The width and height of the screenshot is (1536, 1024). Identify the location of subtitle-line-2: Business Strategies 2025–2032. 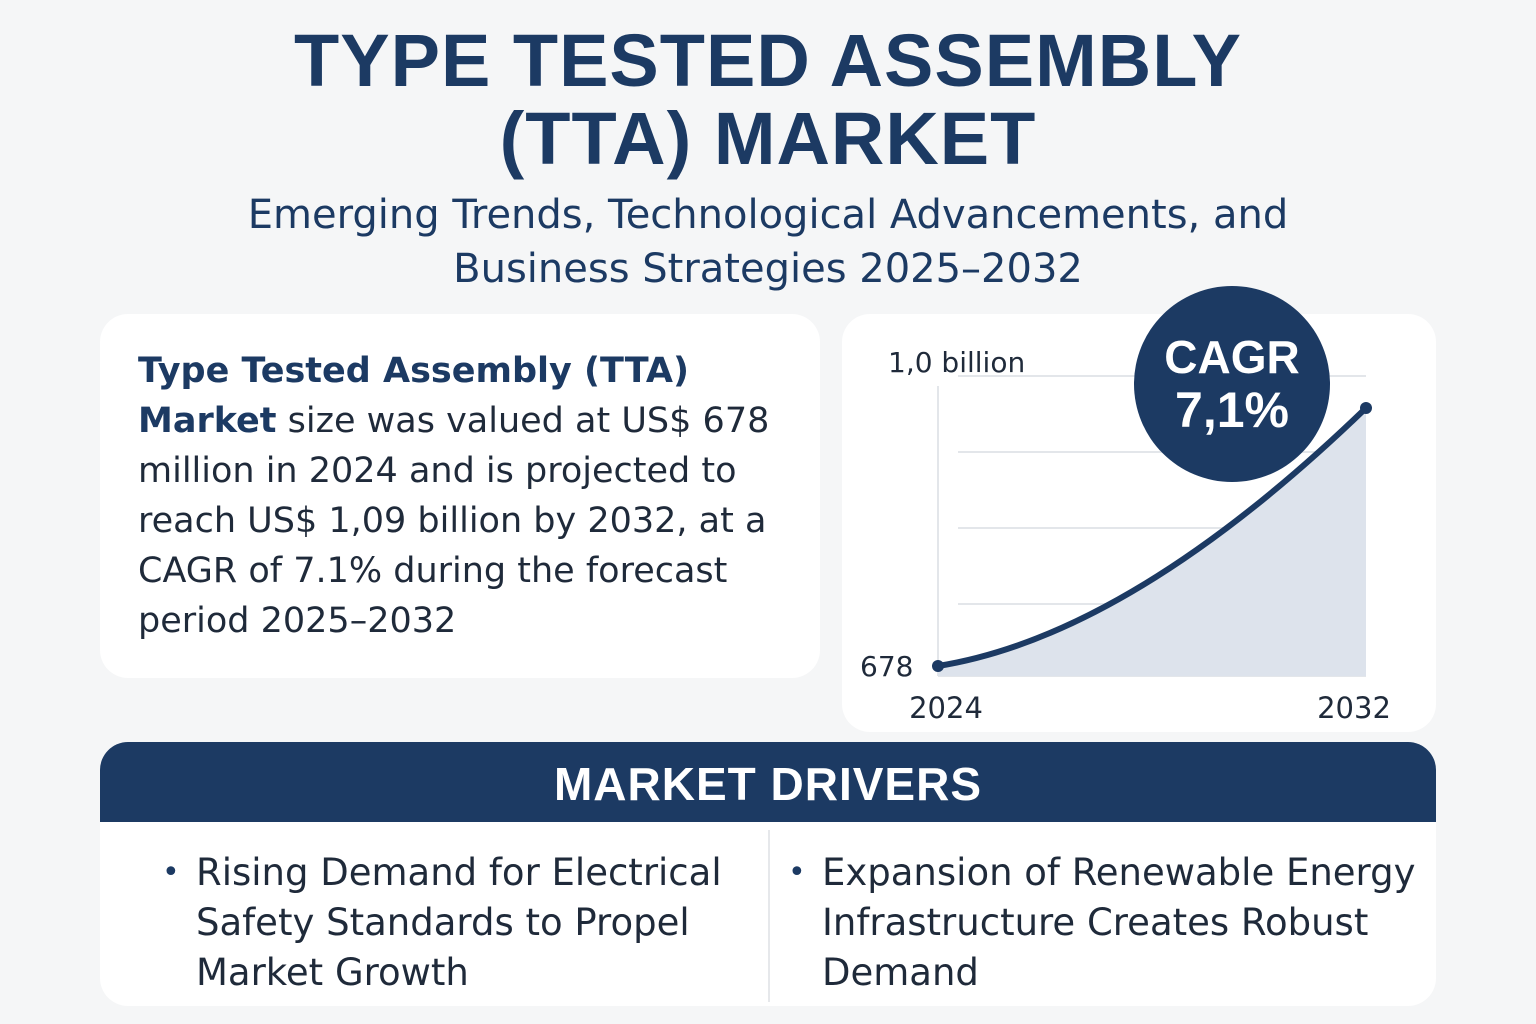
(768, 269).